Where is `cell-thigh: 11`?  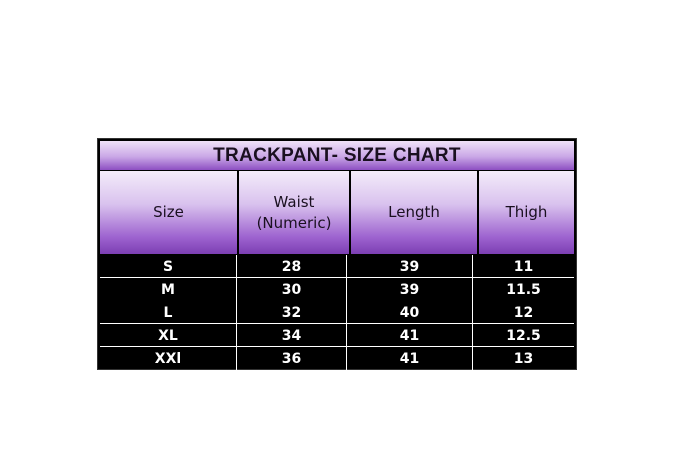
cell-thigh: 11 is located at coordinates (523, 266).